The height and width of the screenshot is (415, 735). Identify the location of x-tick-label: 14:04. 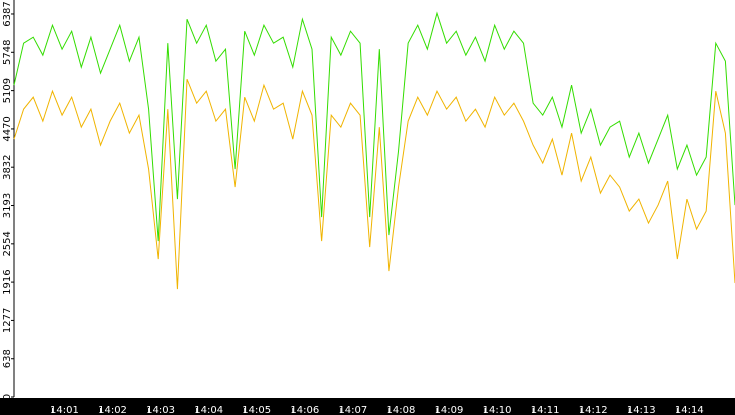
(208, 410).